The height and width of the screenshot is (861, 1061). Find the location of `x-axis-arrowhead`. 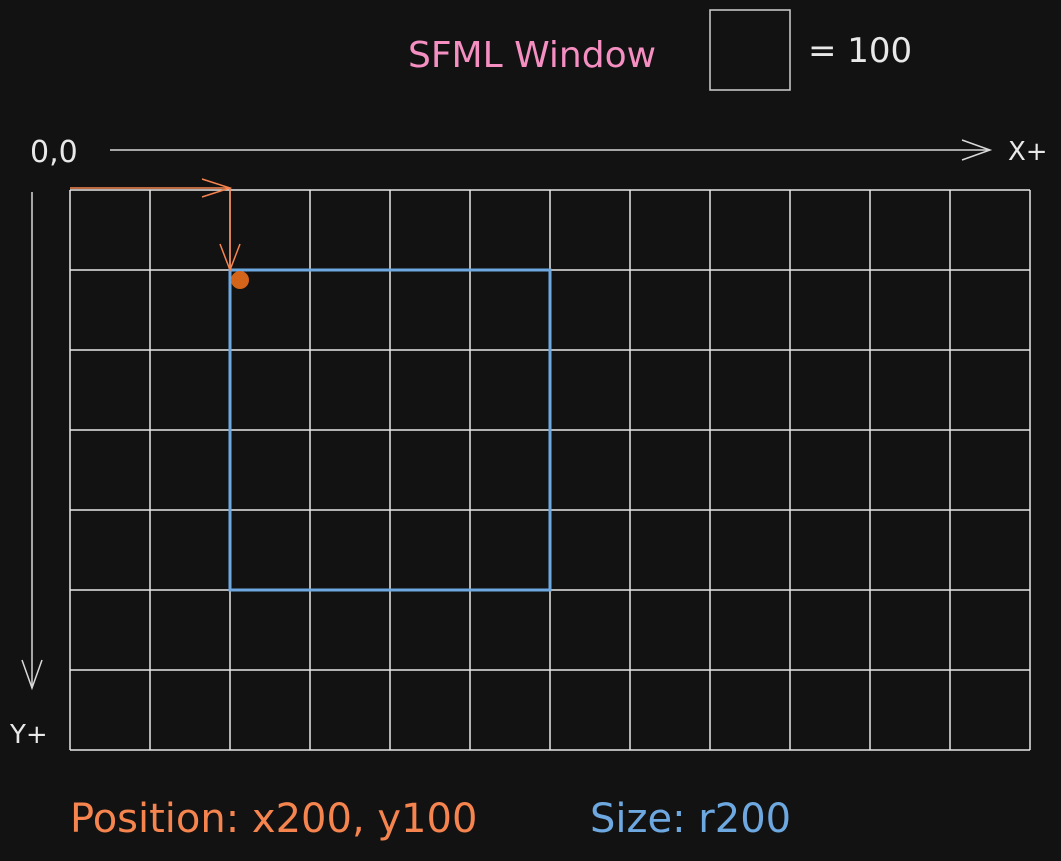

x-axis-arrowhead is located at coordinates (977, 150).